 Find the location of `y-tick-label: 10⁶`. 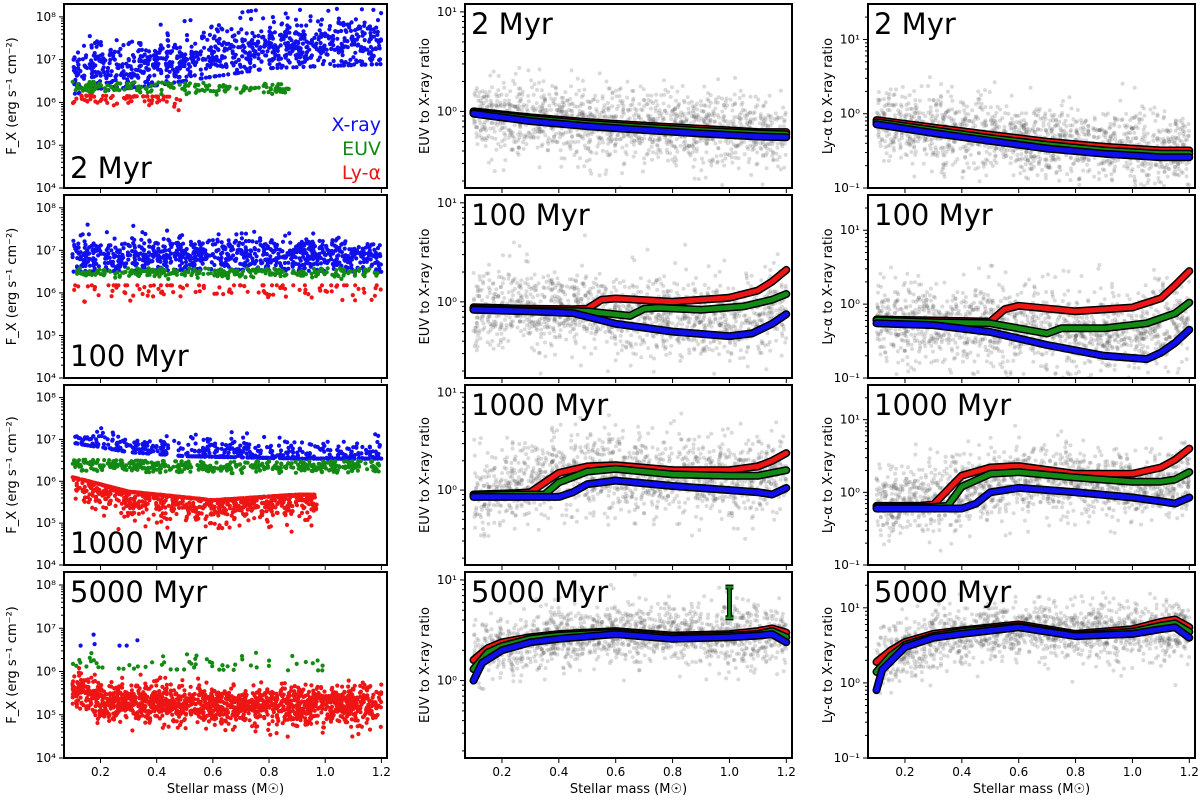

y-tick-label: 10⁶ is located at coordinates (46, 102).